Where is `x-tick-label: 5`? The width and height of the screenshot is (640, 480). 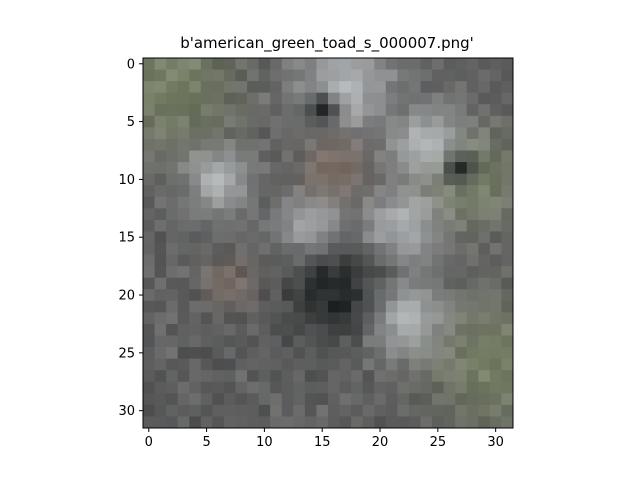
x-tick-label: 5 is located at coordinates (206, 442).